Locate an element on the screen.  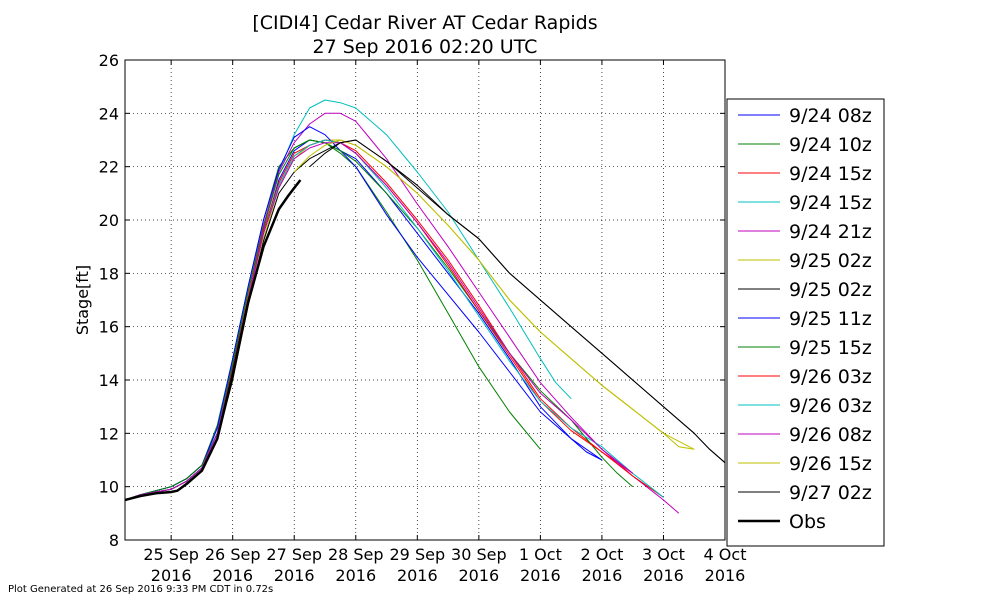
legend-label: 9/24 21z is located at coordinates (830, 232).